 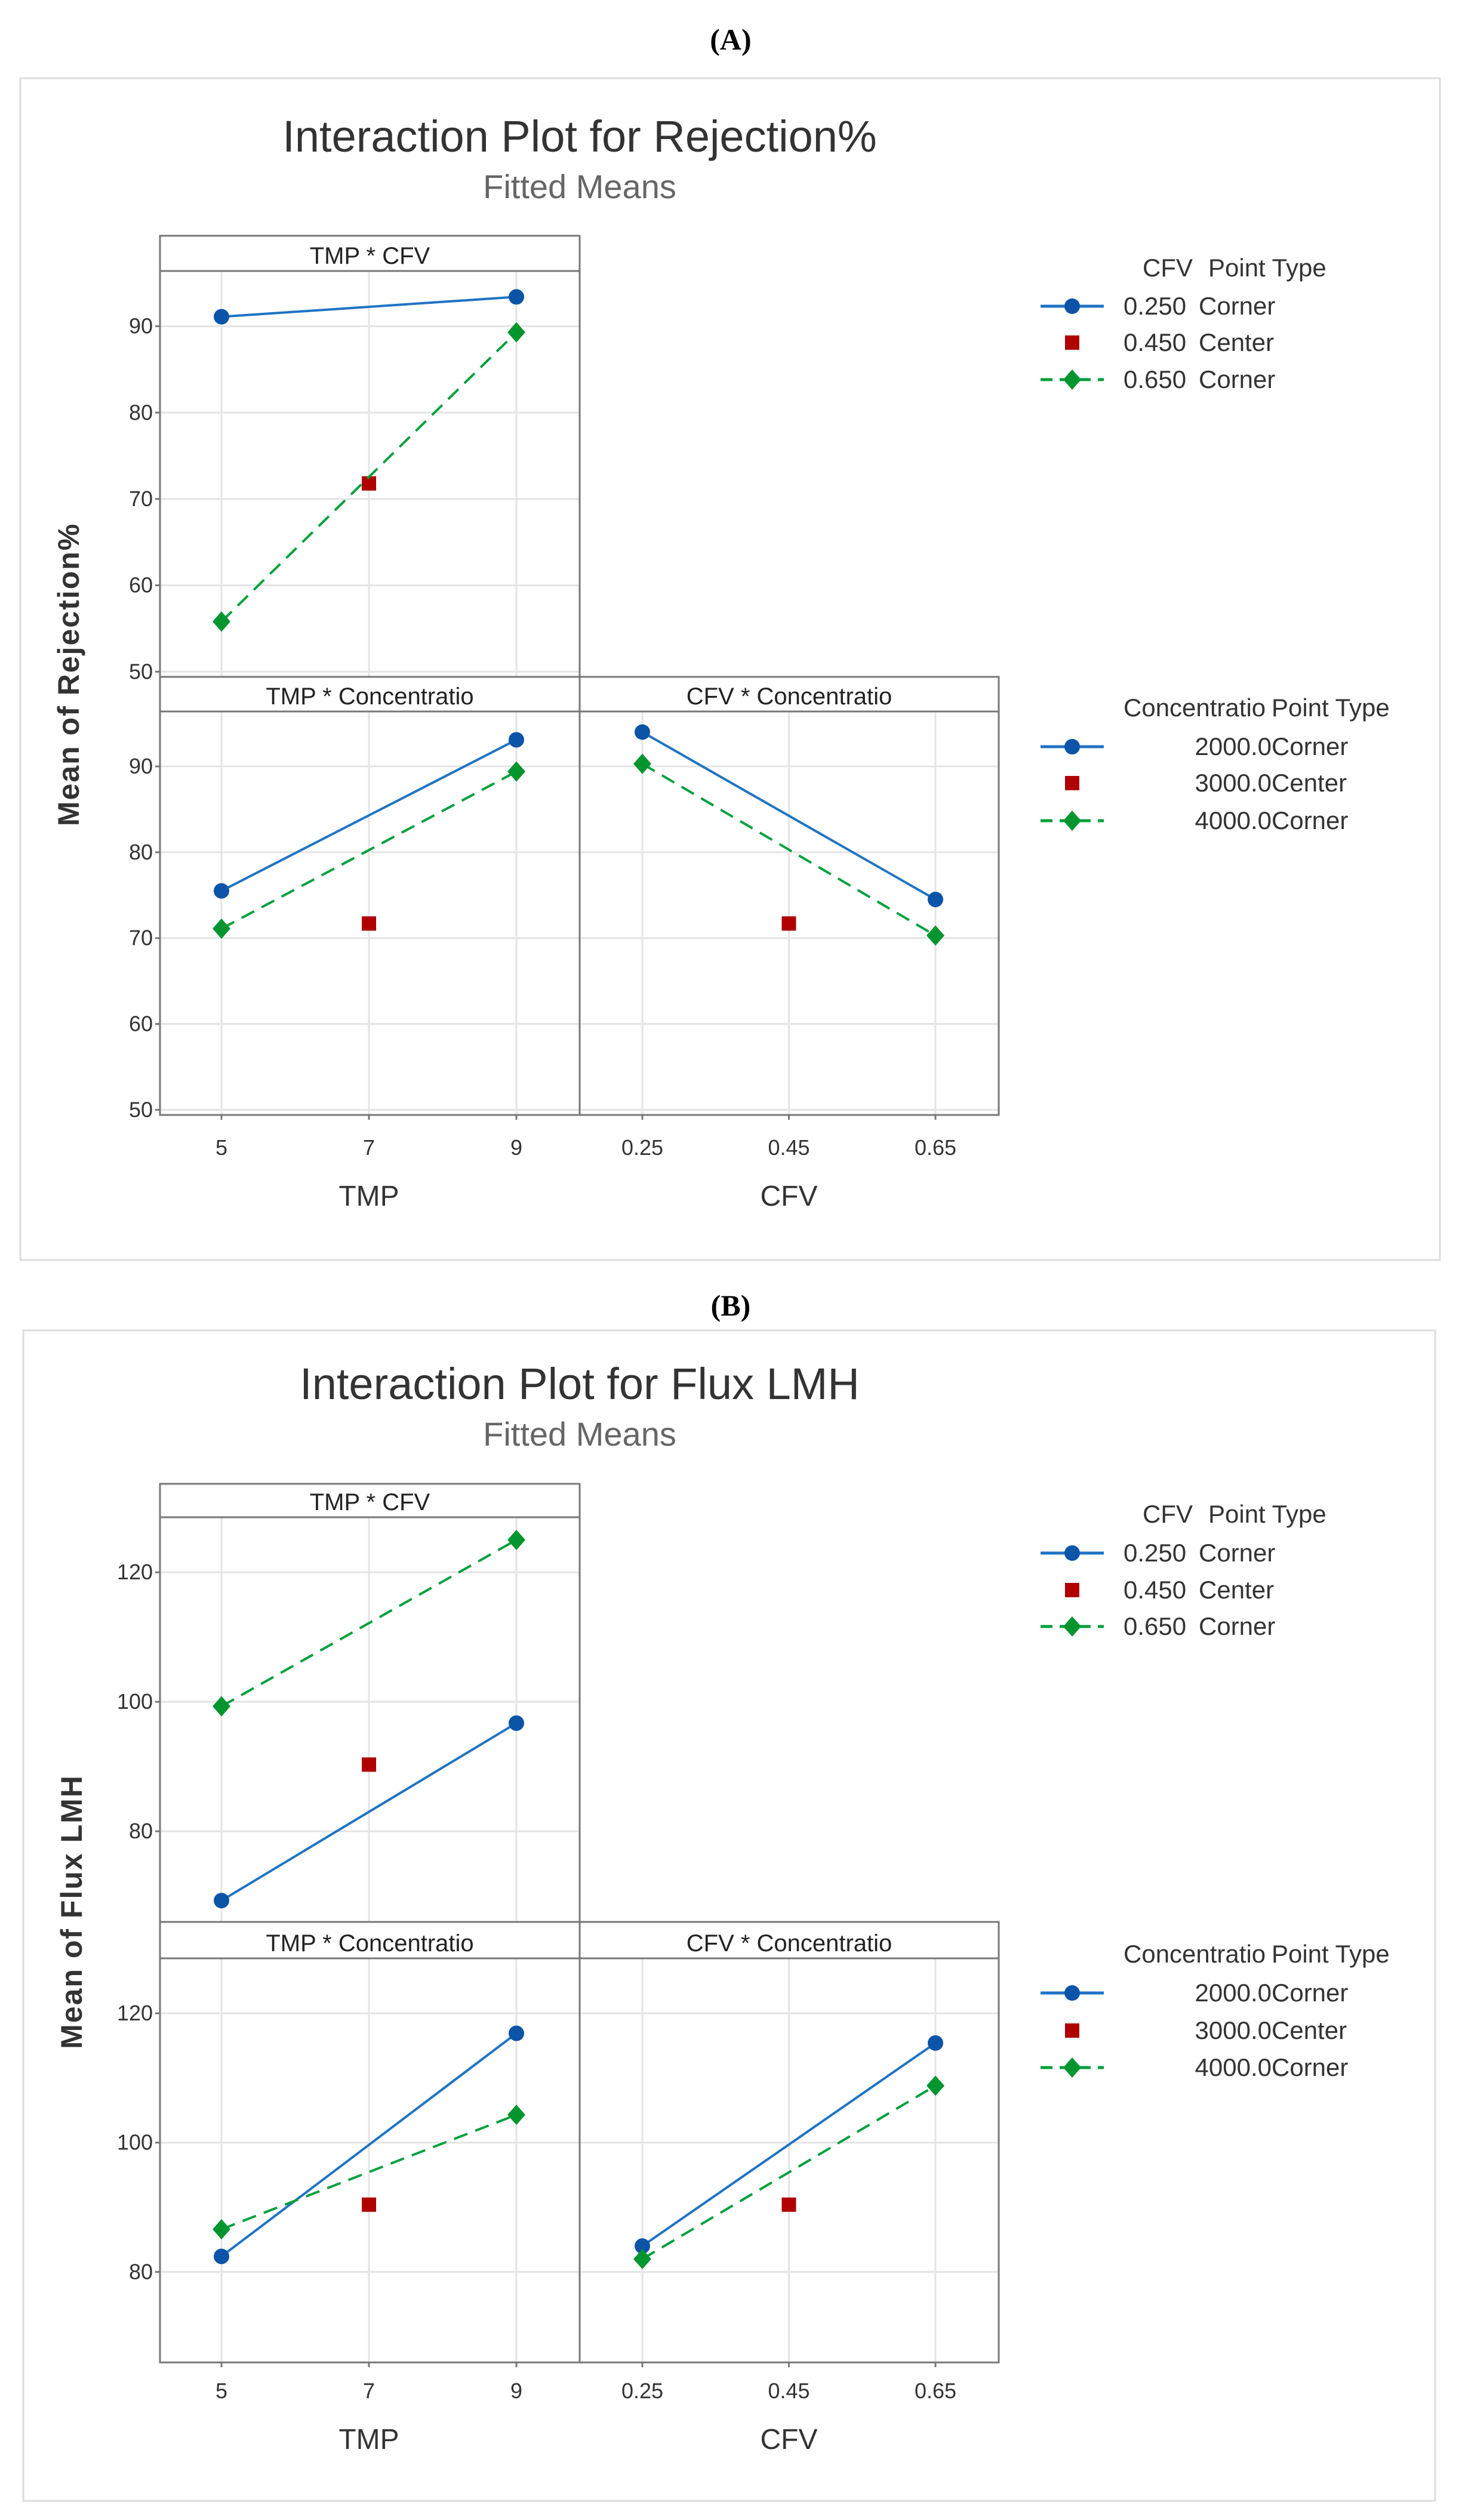 I want to click on legend-header-variable: CFV, so click(x=1168, y=268).